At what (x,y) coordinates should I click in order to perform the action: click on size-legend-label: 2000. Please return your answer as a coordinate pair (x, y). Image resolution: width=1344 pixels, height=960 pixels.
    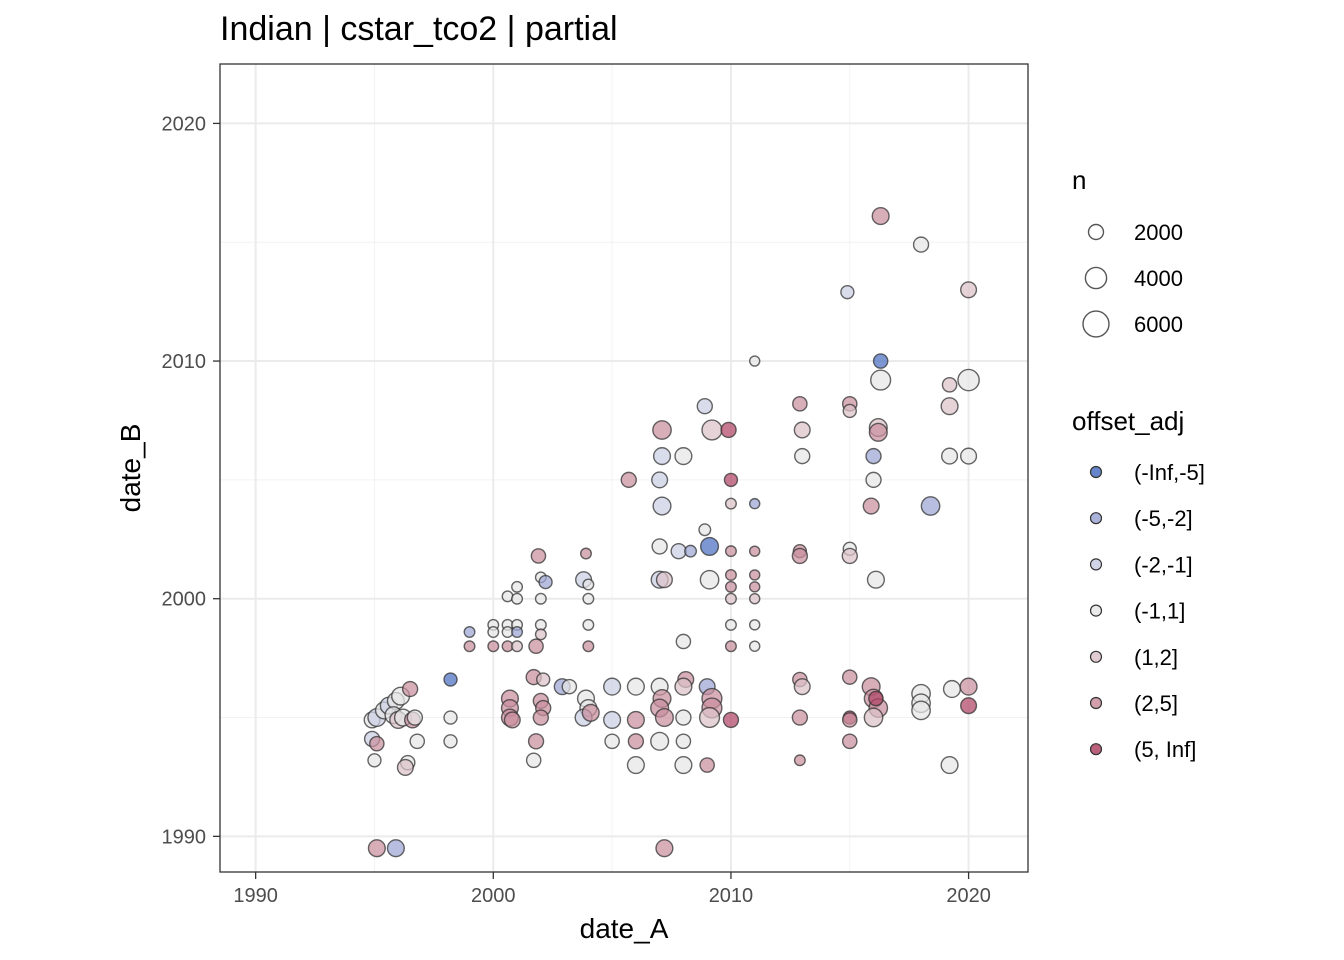
    Looking at the image, I should click on (1158, 232).